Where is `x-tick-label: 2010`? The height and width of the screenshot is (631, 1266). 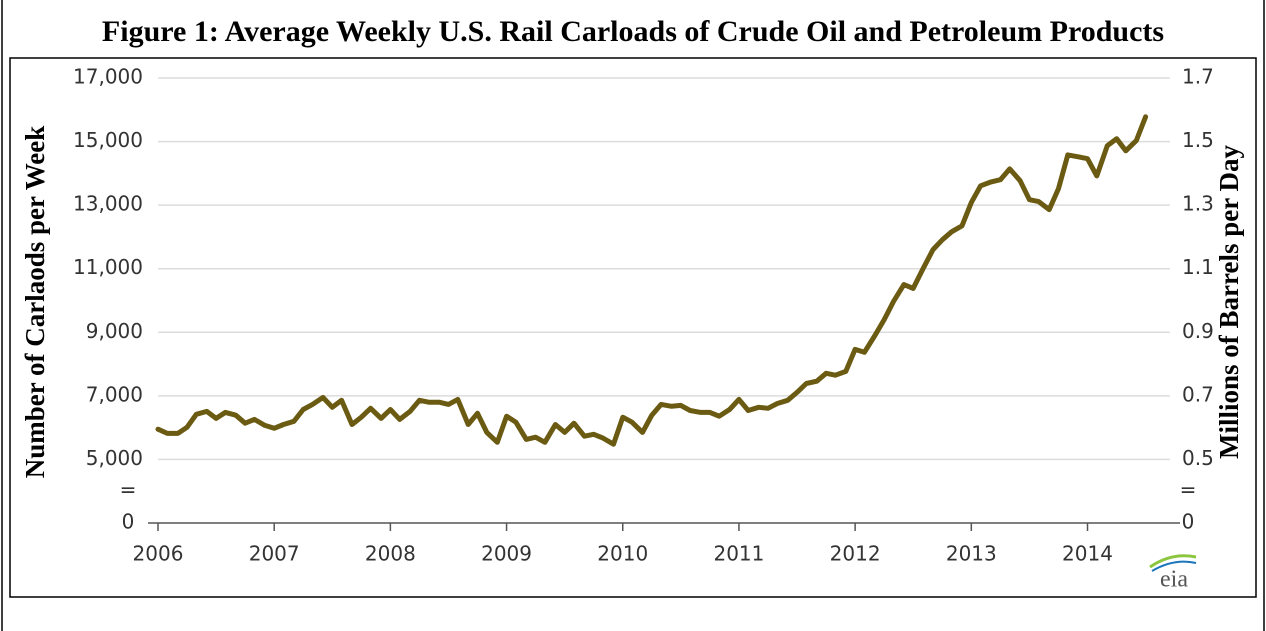
x-tick-label: 2010 is located at coordinates (622, 554).